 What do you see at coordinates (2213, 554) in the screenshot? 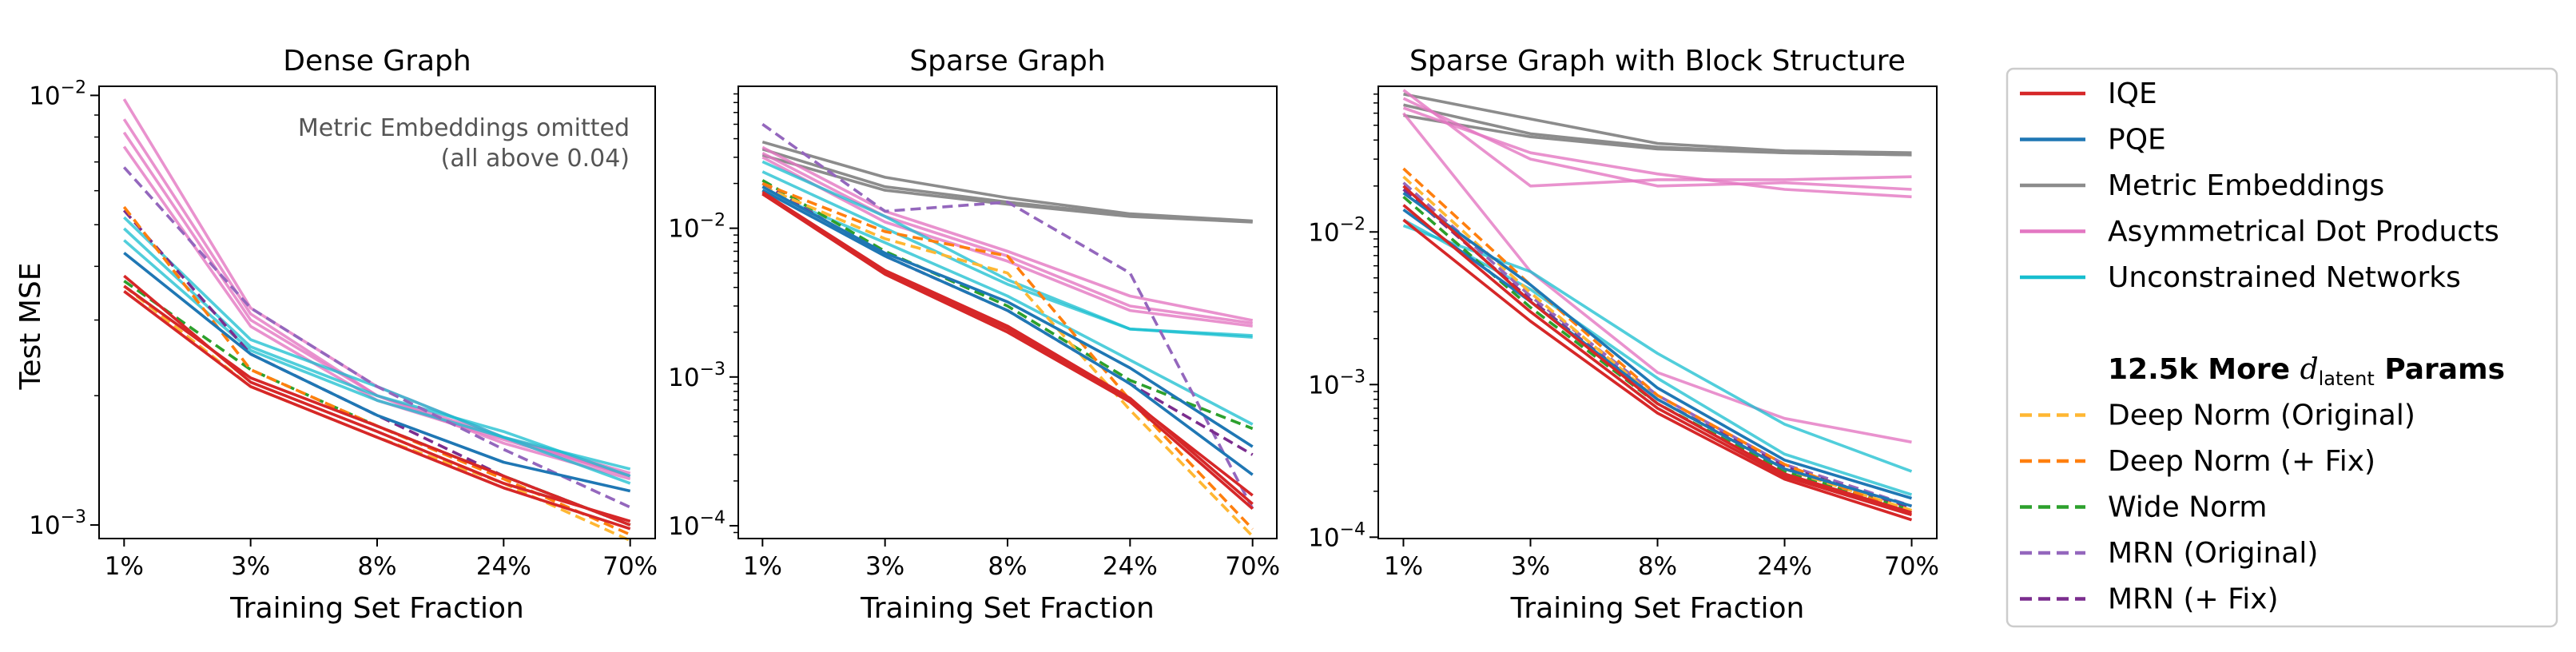
I see `legend-label: MRN (Original)` at bounding box center [2213, 554].